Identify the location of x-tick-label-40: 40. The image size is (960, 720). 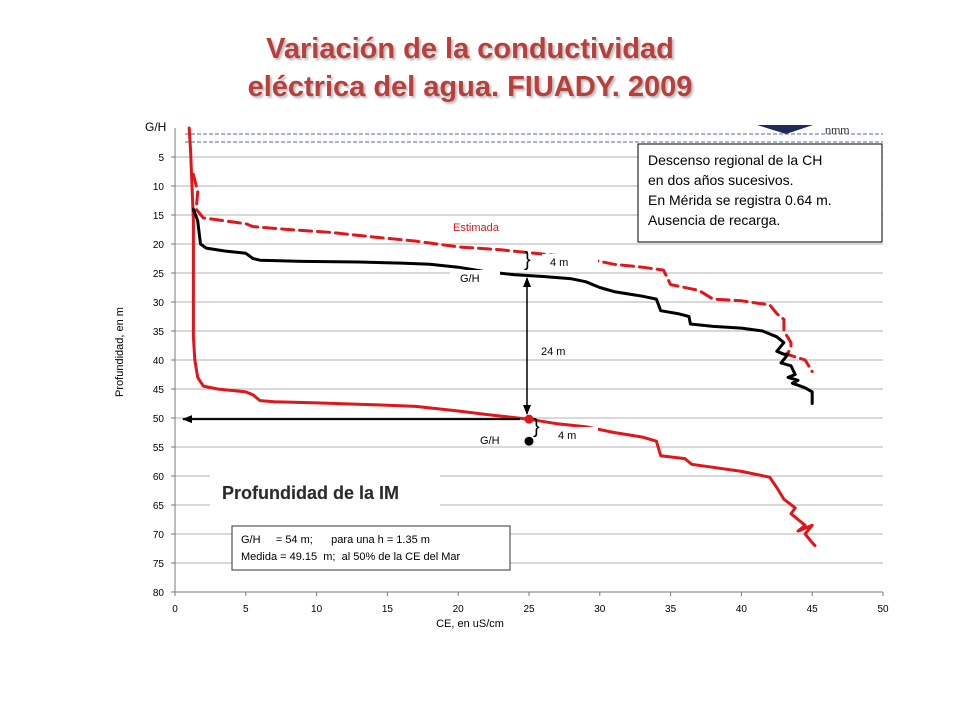
(742, 609).